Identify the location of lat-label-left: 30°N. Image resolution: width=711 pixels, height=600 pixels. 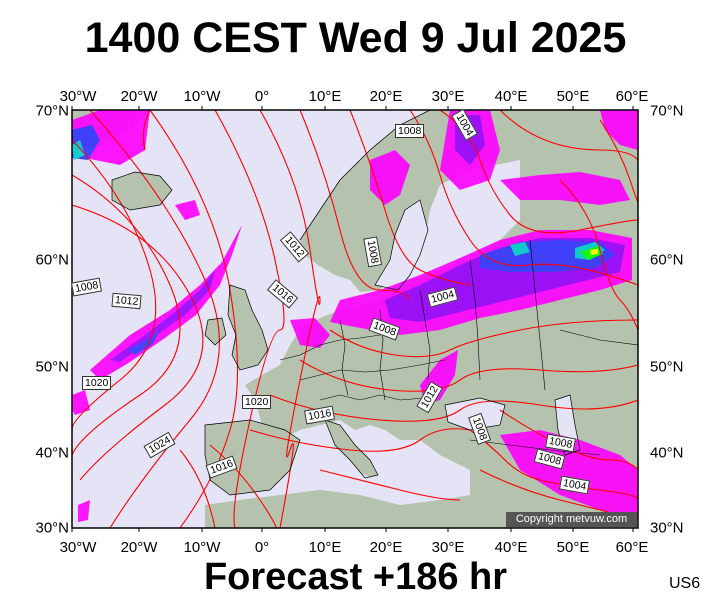
(52, 528).